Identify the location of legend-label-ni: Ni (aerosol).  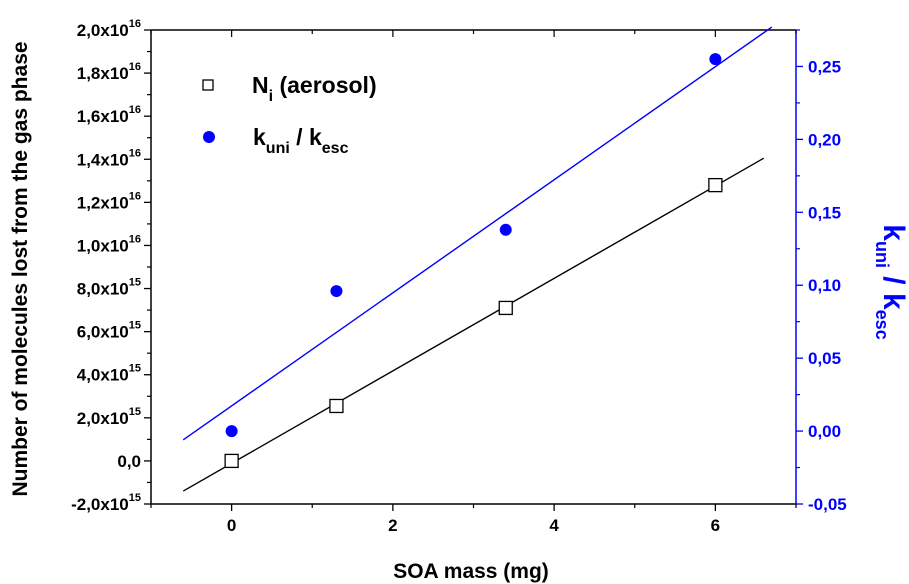
(314, 88).